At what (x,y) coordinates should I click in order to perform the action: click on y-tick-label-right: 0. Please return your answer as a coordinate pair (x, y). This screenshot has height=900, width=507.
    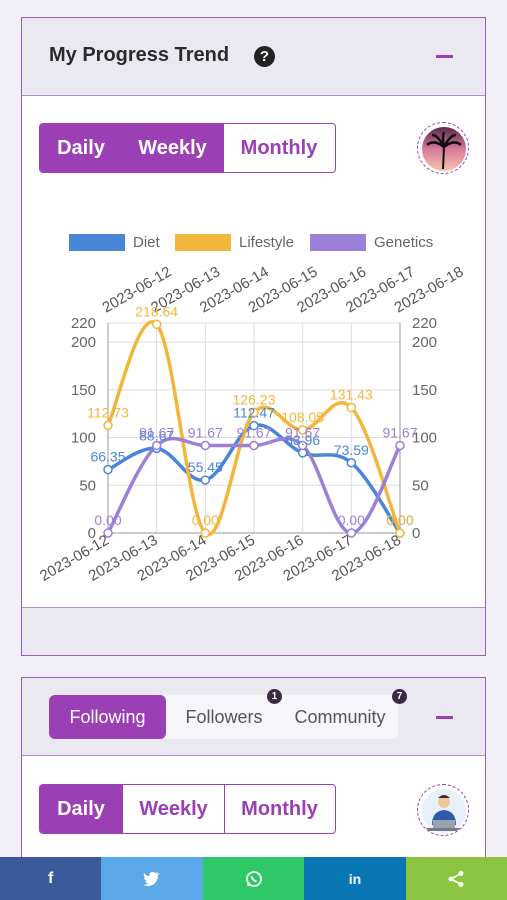
    Looking at the image, I should click on (416, 533).